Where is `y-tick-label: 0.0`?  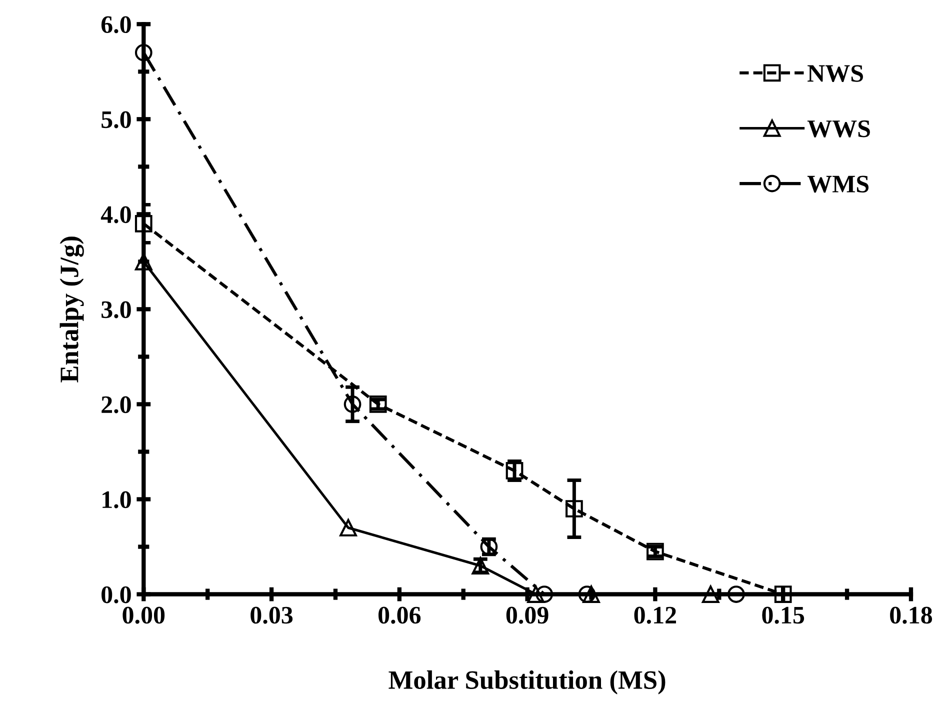 y-tick-label: 0.0 is located at coordinates (116, 595).